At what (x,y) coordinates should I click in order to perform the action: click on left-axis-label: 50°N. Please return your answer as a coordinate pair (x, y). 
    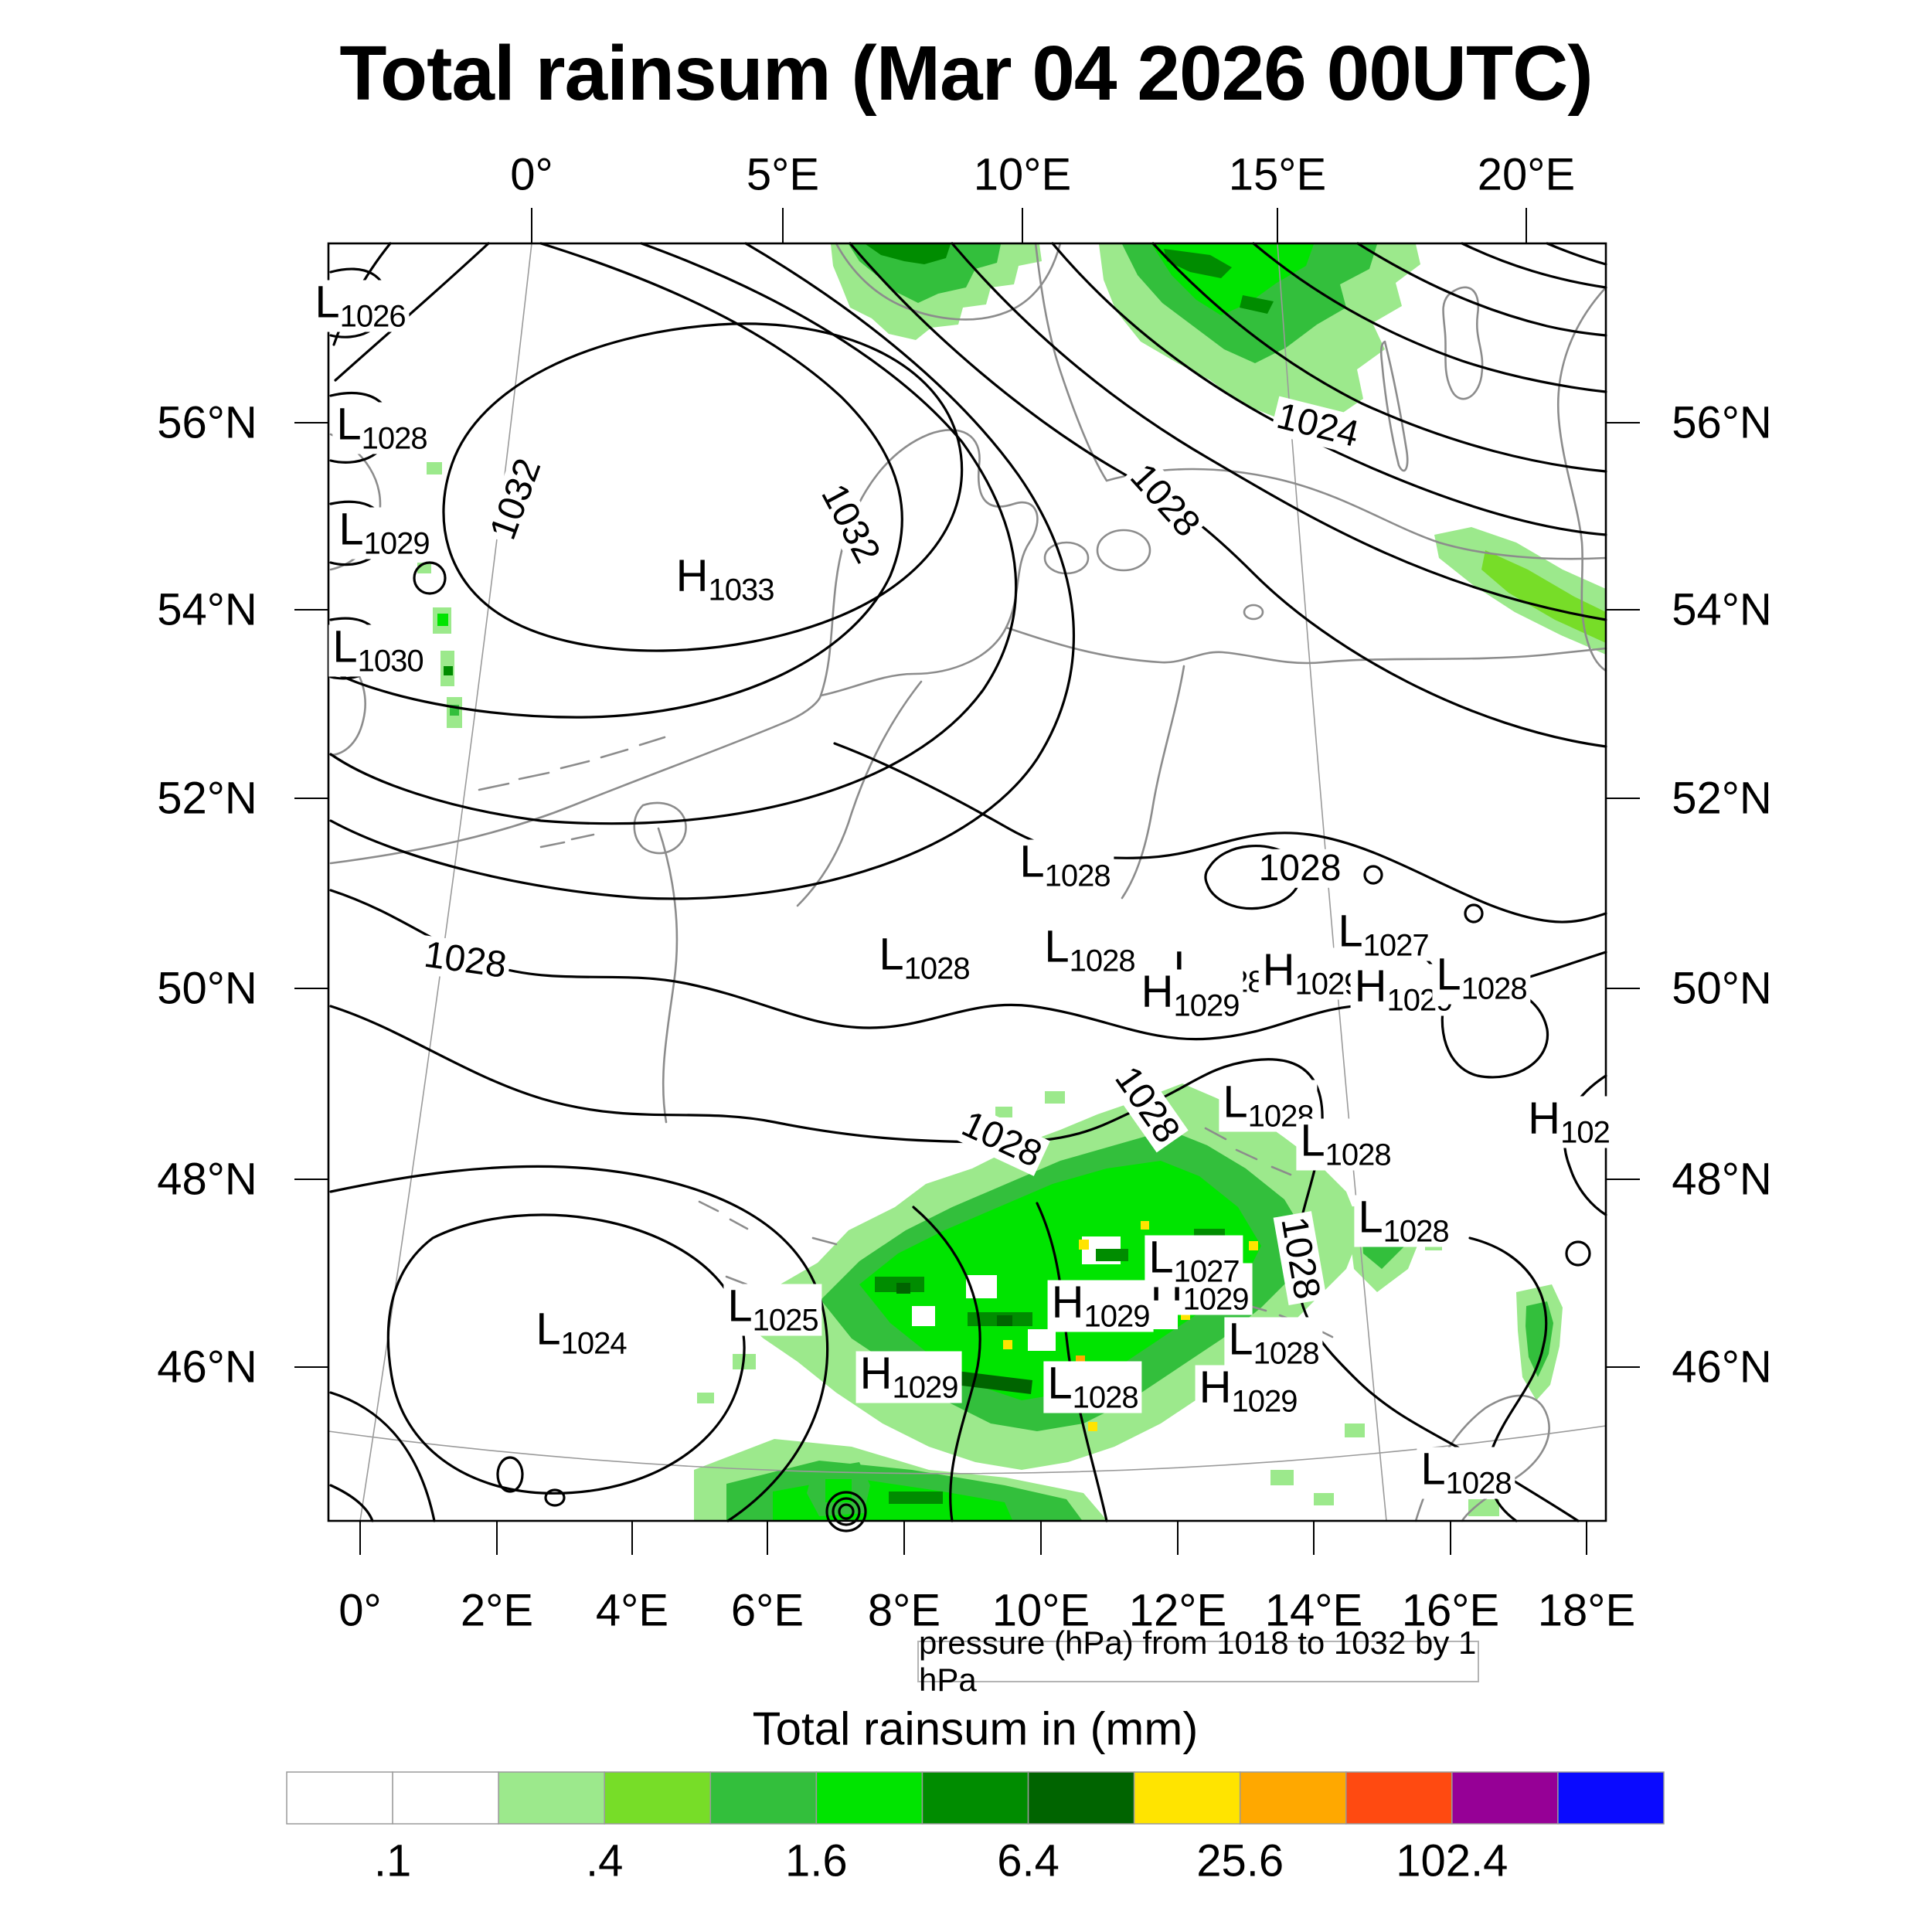
    Looking at the image, I should click on (207, 989).